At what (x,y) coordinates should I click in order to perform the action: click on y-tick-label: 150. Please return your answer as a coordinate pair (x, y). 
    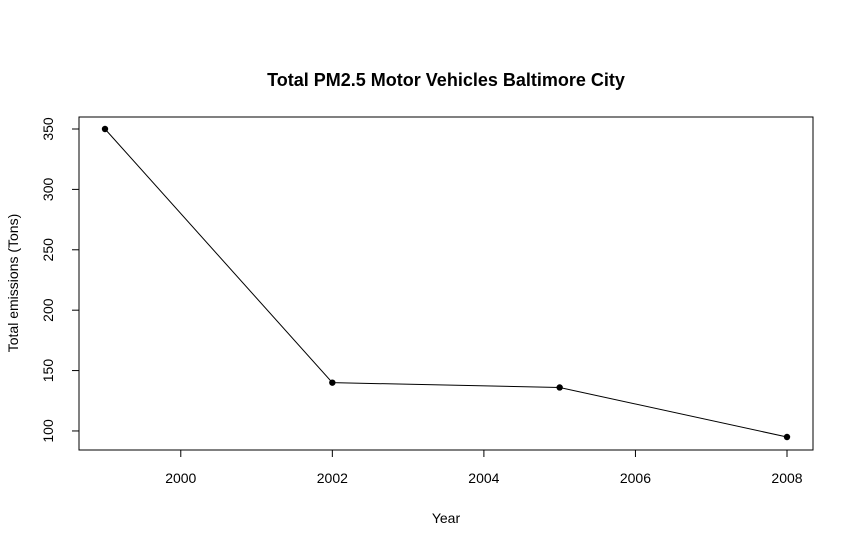
    Looking at the image, I should click on (48, 371).